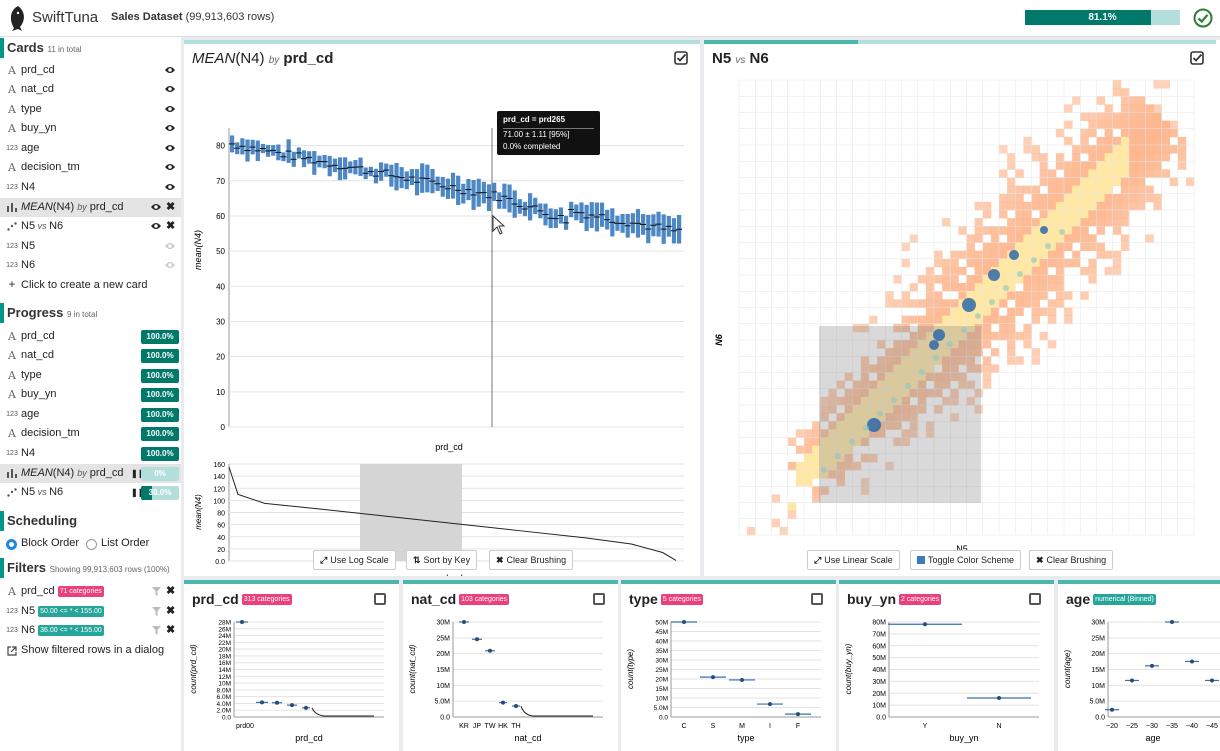 Image resolution: width=1220 pixels, height=751 pixels. What do you see at coordinates (48, 313) in the screenshot?
I see `progress-header: Progress 9 in total` at bounding box center [48, 313].